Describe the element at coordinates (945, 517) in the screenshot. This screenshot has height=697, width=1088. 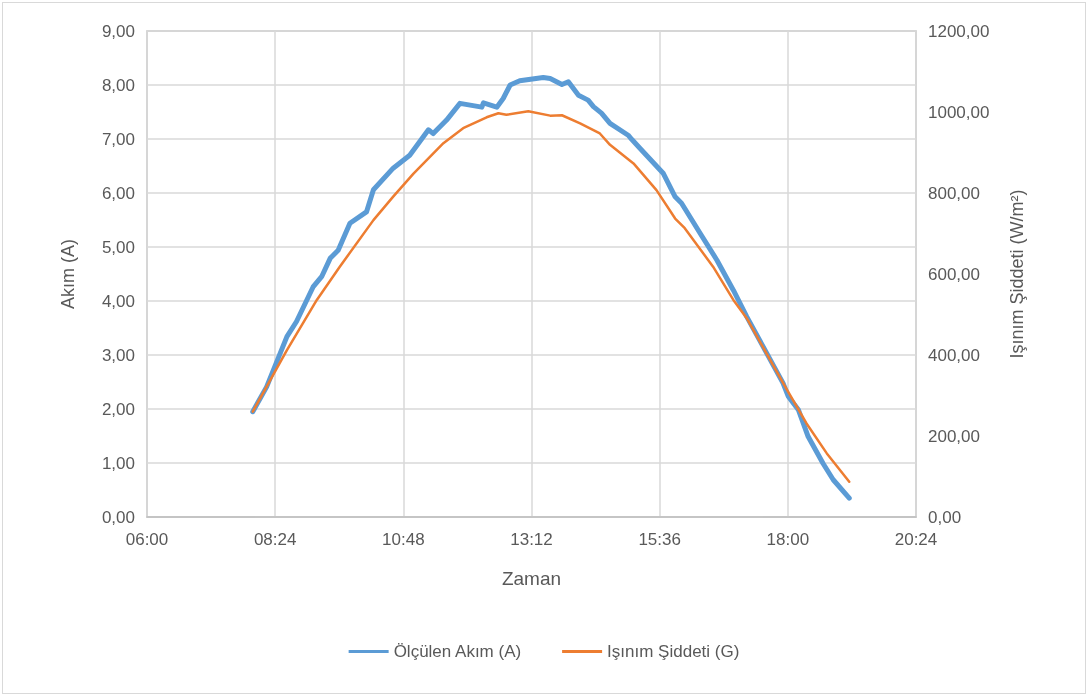
I see `y2-tick-label: 0,00` at that location.